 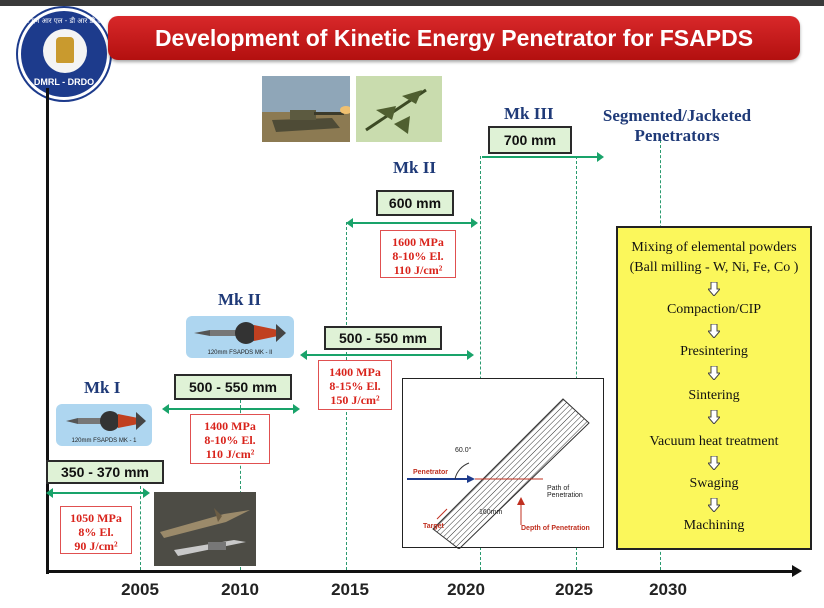 I want to click on stage-mk2-2020-label: Mk II, so click(x=414, y=167).